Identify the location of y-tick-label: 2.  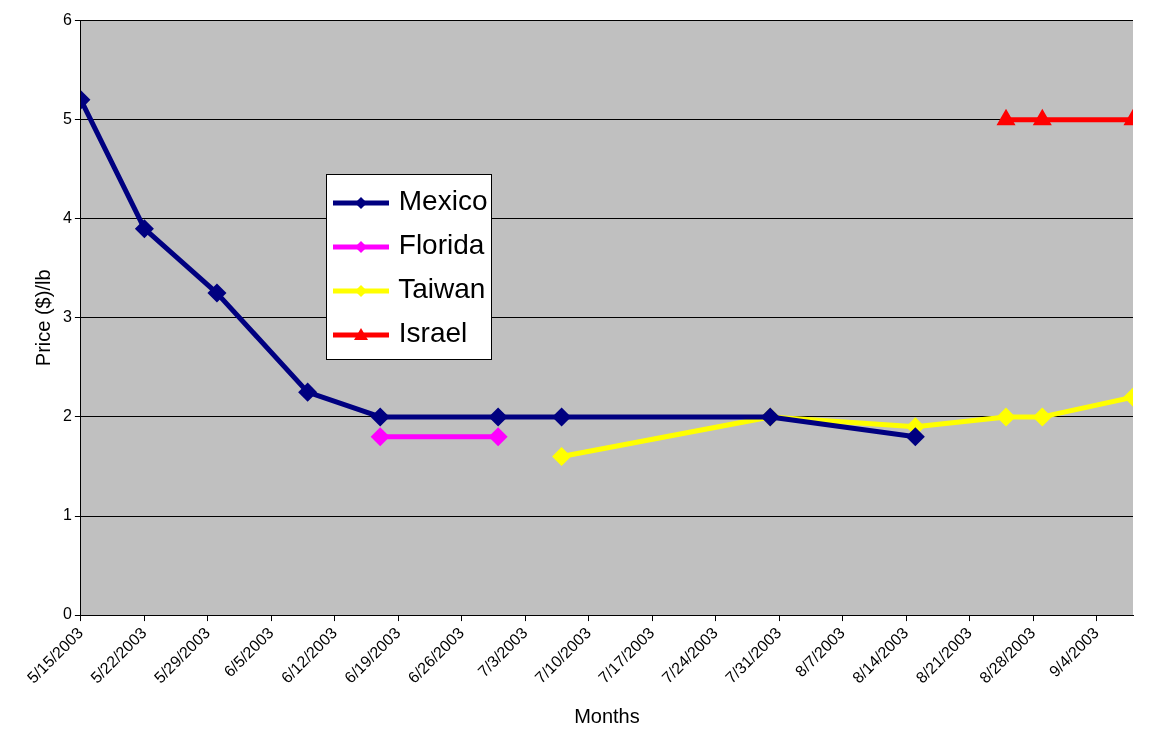
(67, 416).